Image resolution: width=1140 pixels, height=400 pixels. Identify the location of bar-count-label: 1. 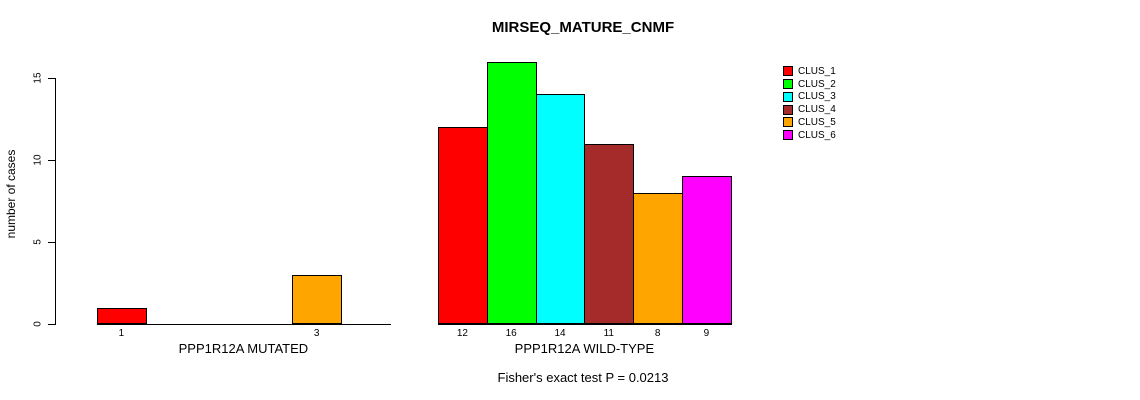
(121, 333).